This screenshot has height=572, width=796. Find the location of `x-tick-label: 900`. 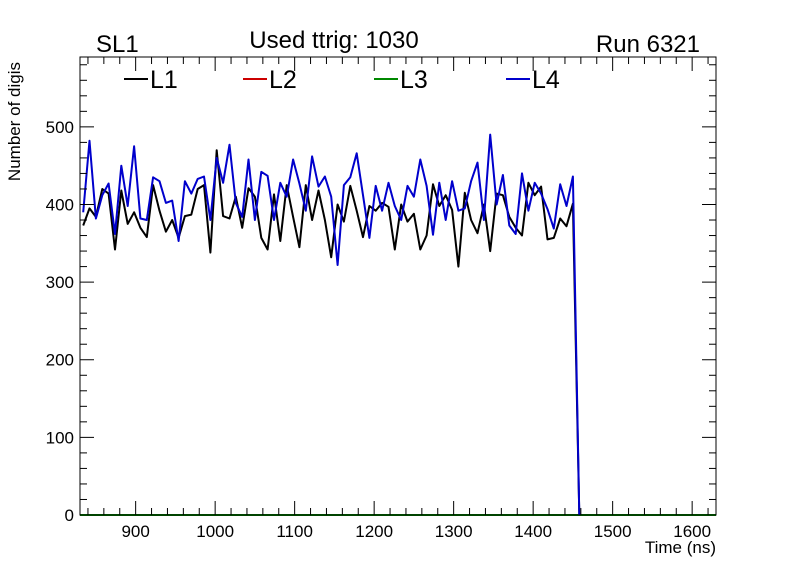

x-tick-label: 900 is located at coordinates (135, 531).